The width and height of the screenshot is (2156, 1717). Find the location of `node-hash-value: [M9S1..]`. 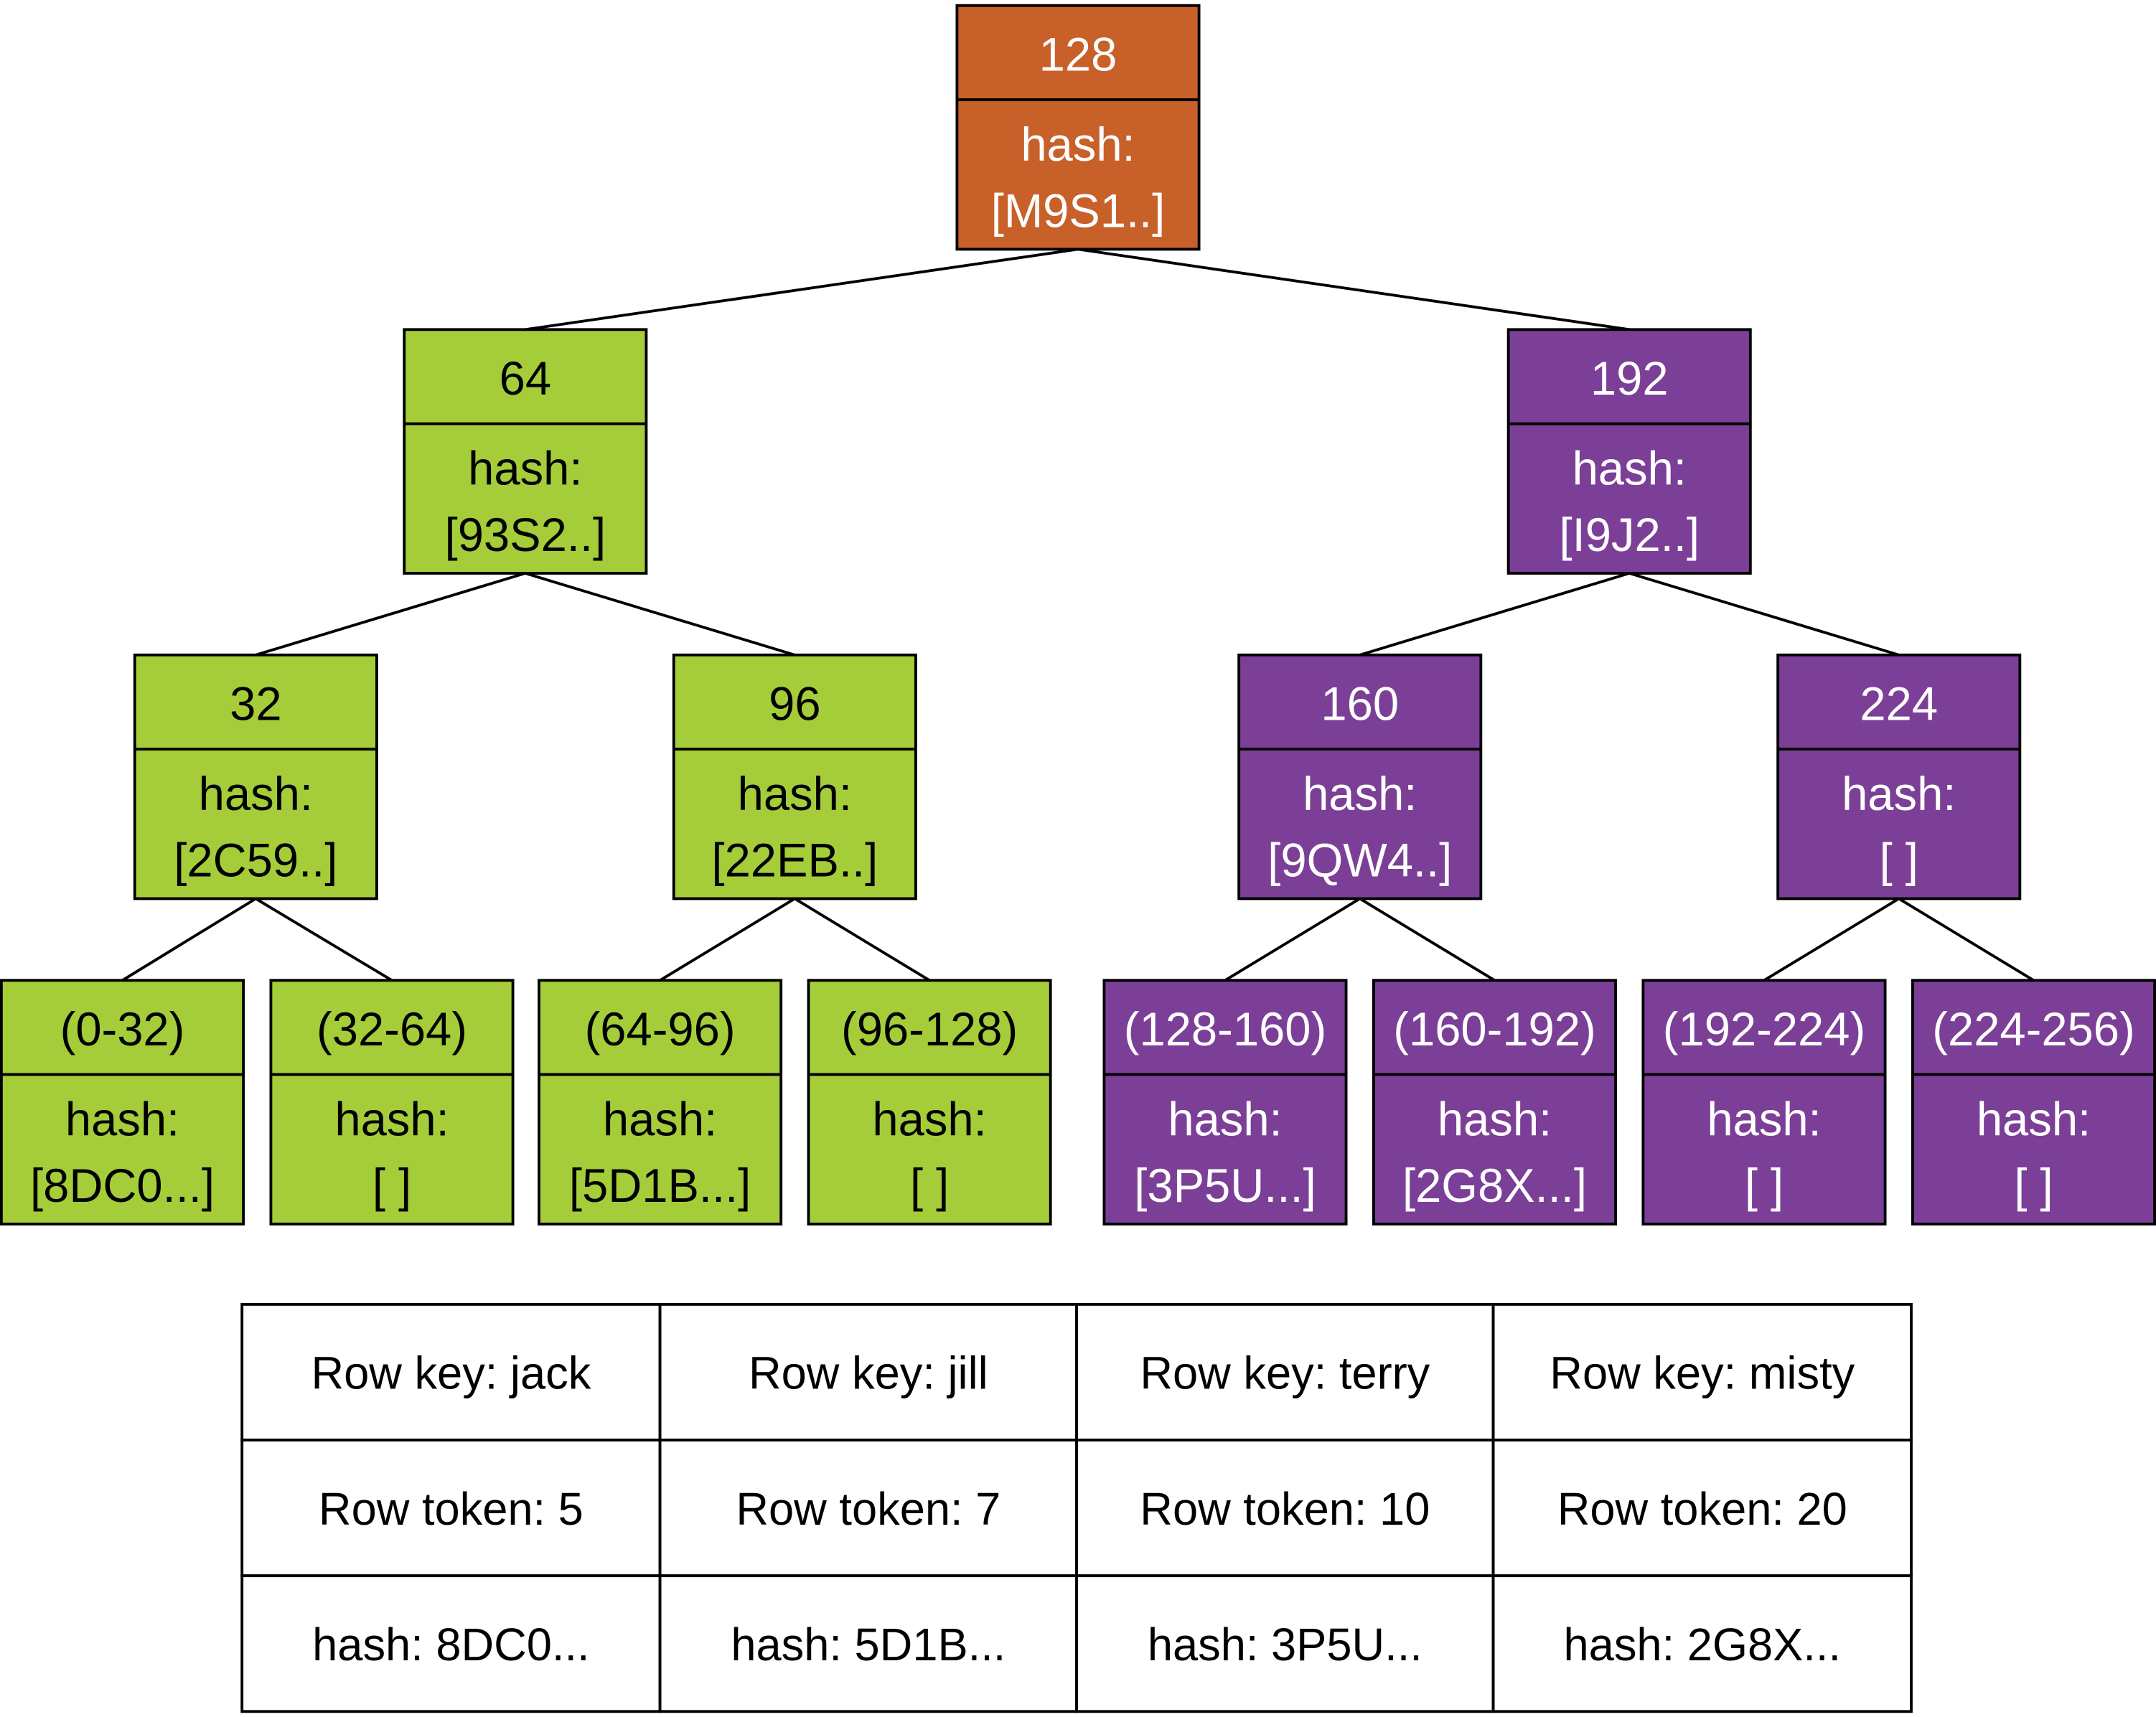

node-hash-value: [M9S1..] is located at coordinates (1078, 210).